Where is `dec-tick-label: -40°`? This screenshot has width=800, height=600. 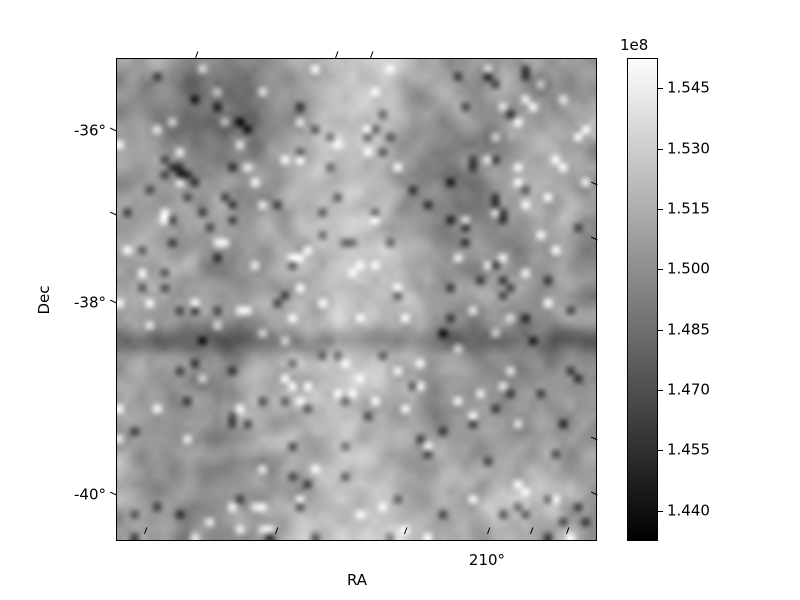 dec-tick-label: -40° is located at coordinates (90, 494).